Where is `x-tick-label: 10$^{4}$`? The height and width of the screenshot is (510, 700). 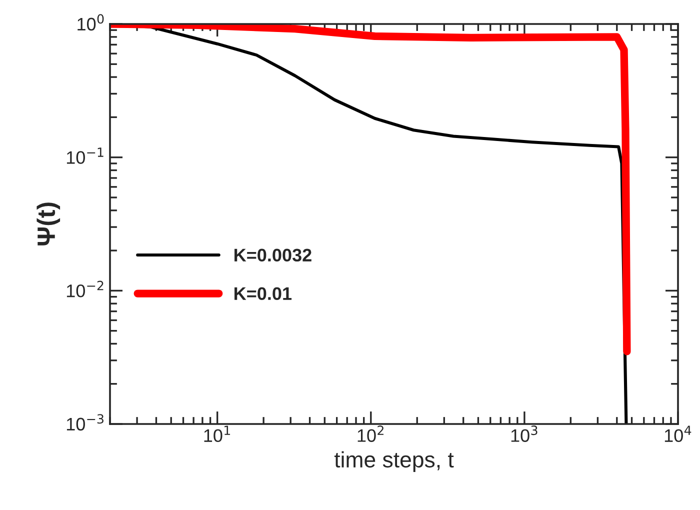
x-tick-label: 10$^{4}$ is located at coordinates (678, 434).